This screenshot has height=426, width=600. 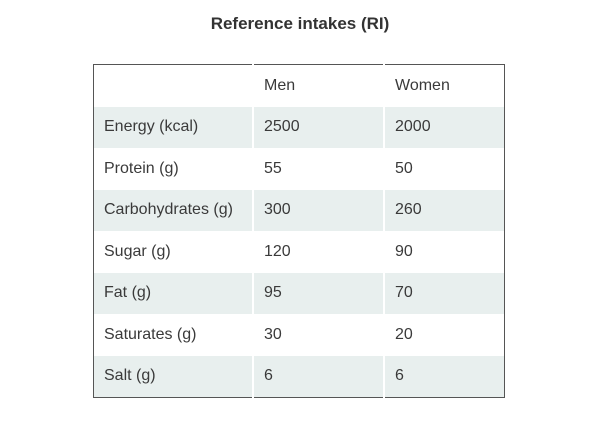 I want to click on men-value-cell: 6, so click(x=318, y=376).